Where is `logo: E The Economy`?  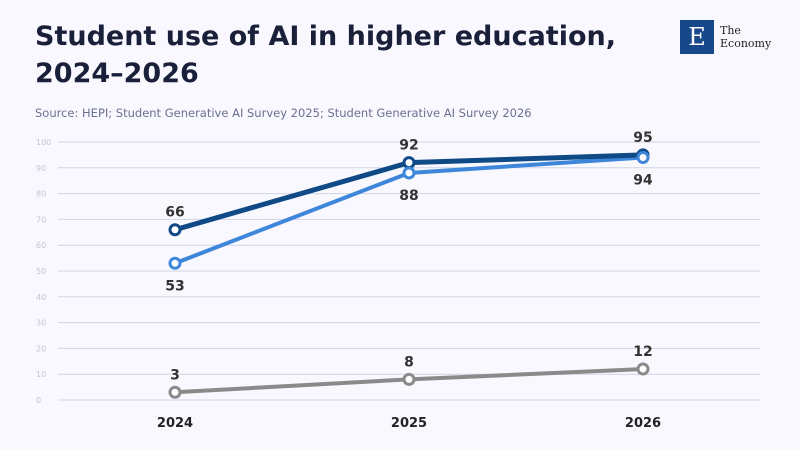 logo: E The Economy is located at coordinates (725, 37).